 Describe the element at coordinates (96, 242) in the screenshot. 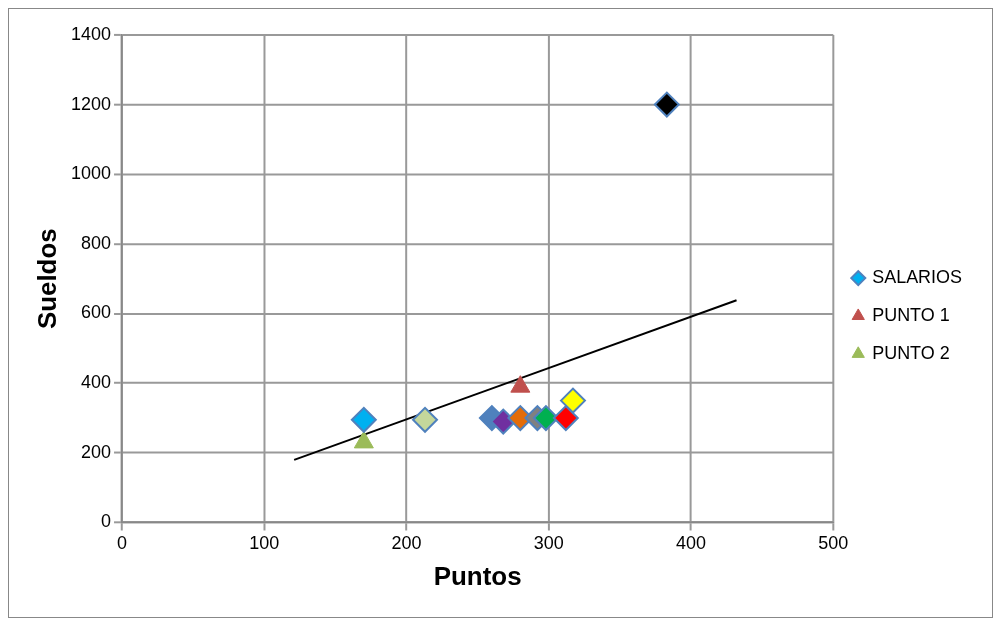

I see `y-tick-label: 800` at that location.